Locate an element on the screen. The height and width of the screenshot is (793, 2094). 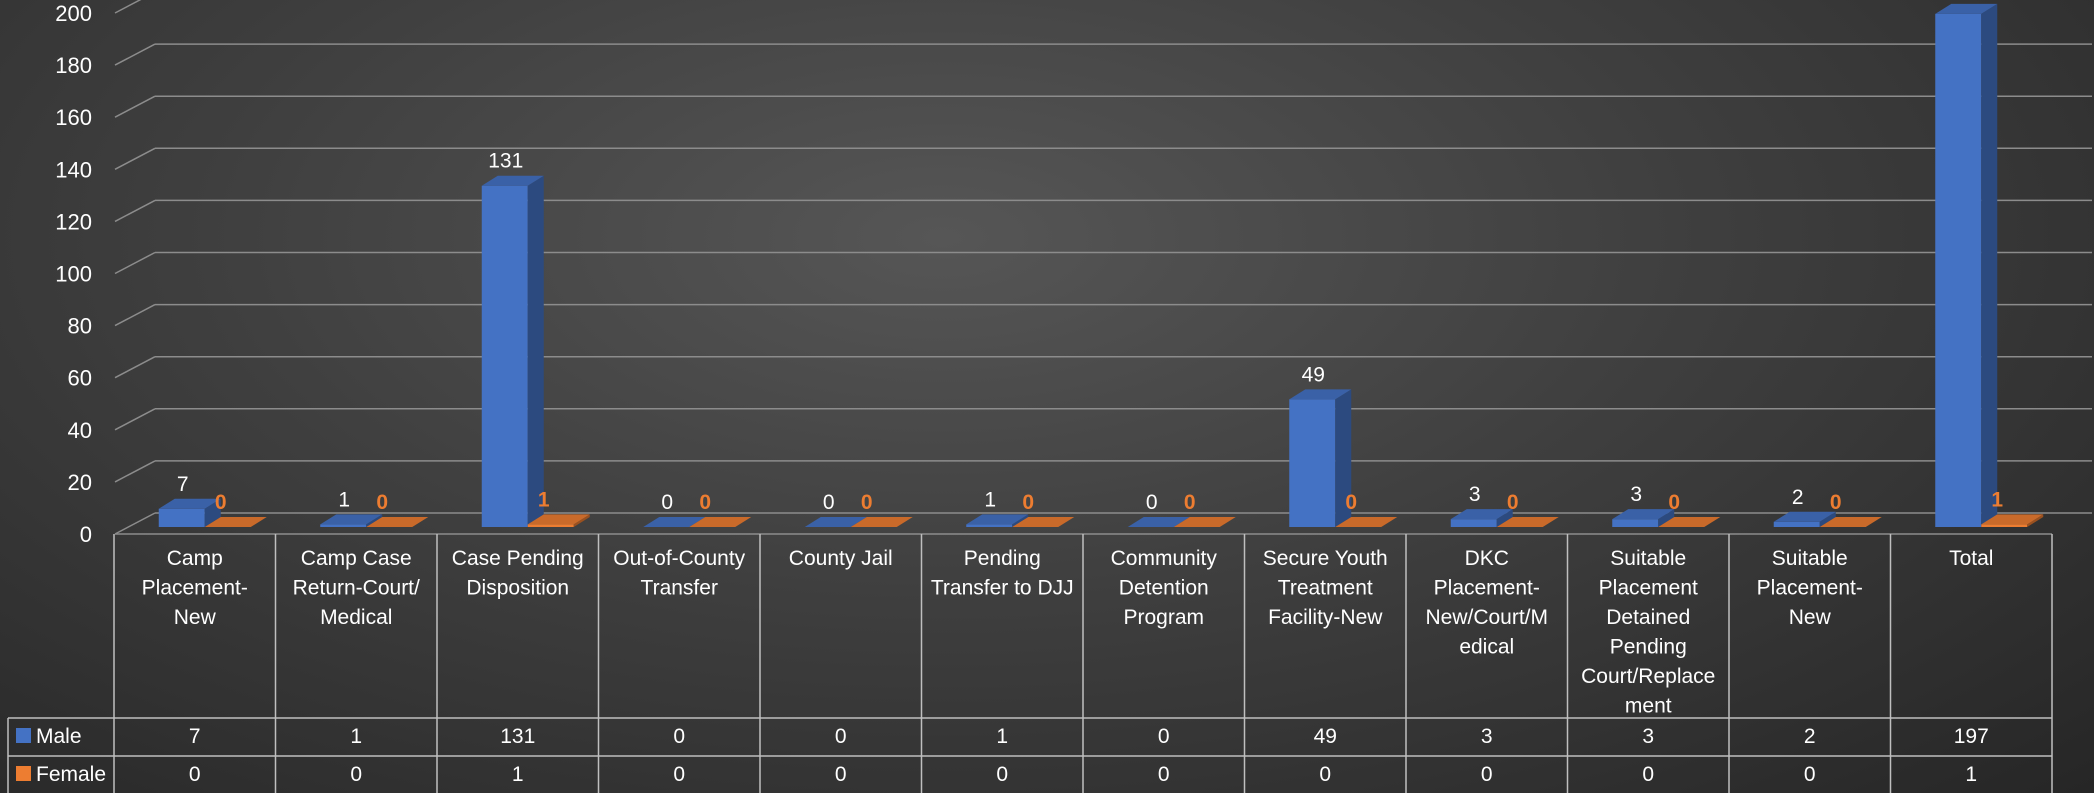
y-tick-label: 100 is located at coordinates (73, 274).